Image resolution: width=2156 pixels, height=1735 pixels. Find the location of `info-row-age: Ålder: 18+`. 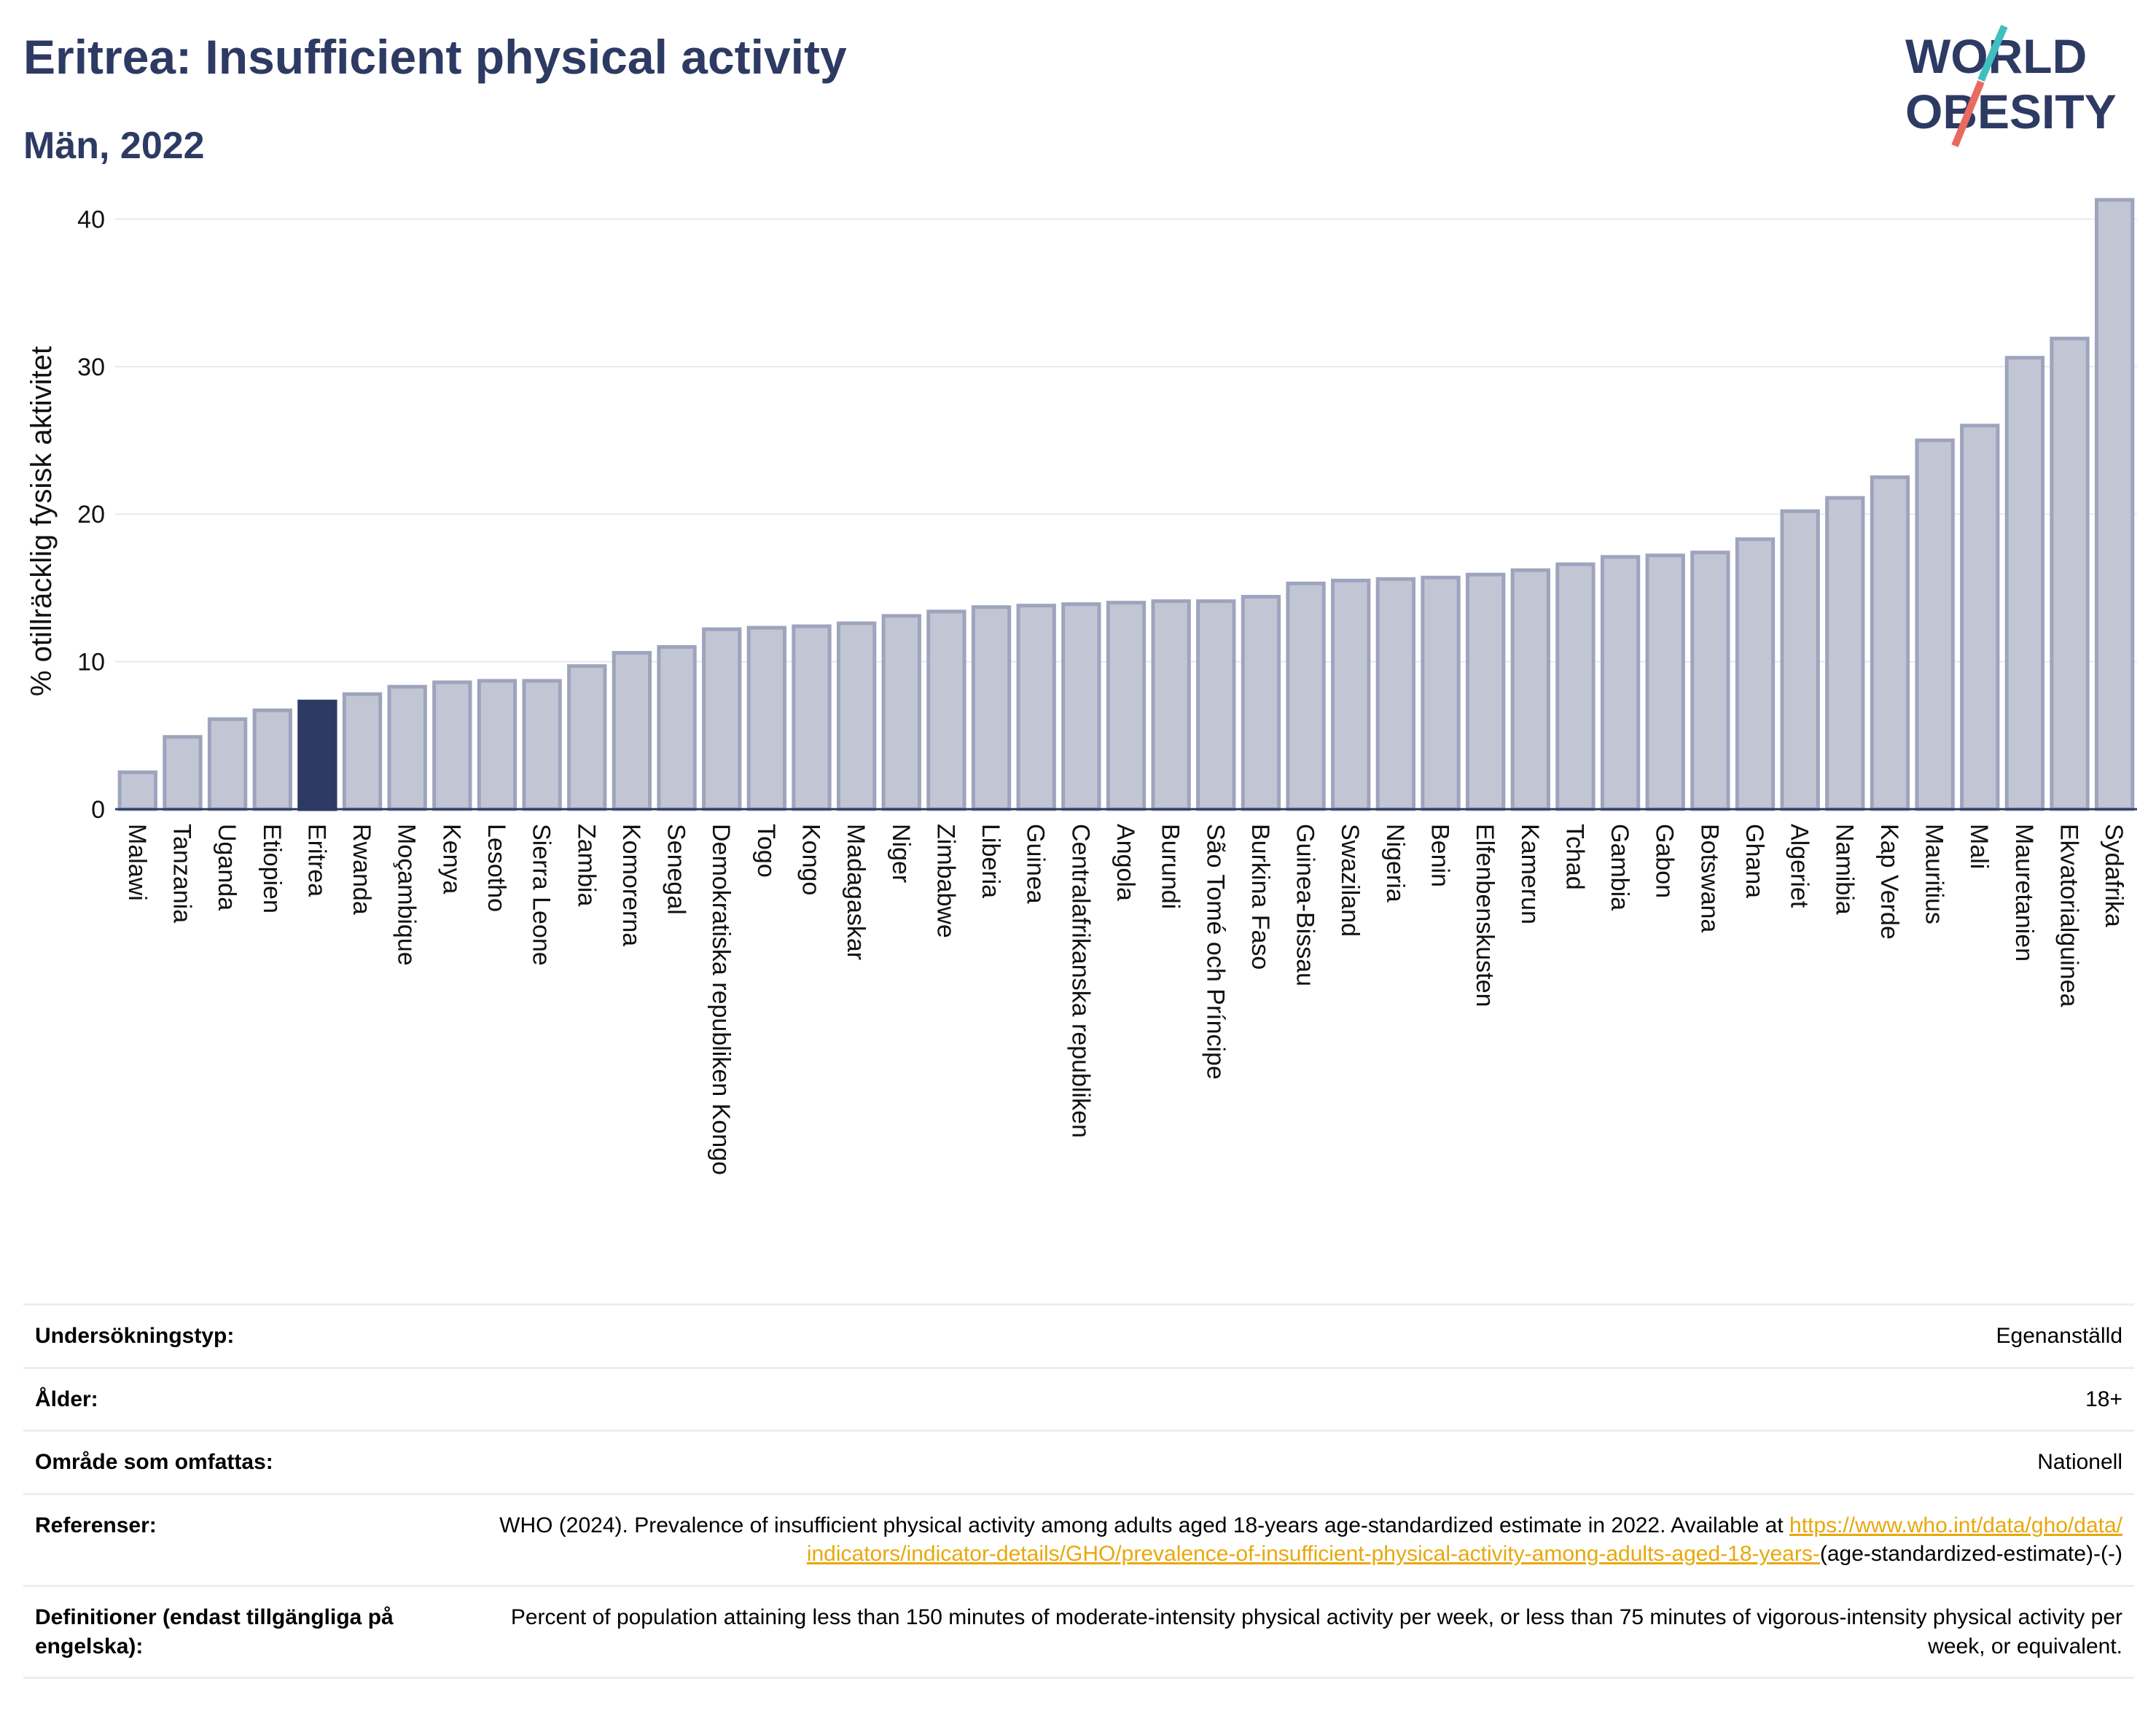

info-row-age: Ålder: 18+ is located at coordinates (1079, 1398).